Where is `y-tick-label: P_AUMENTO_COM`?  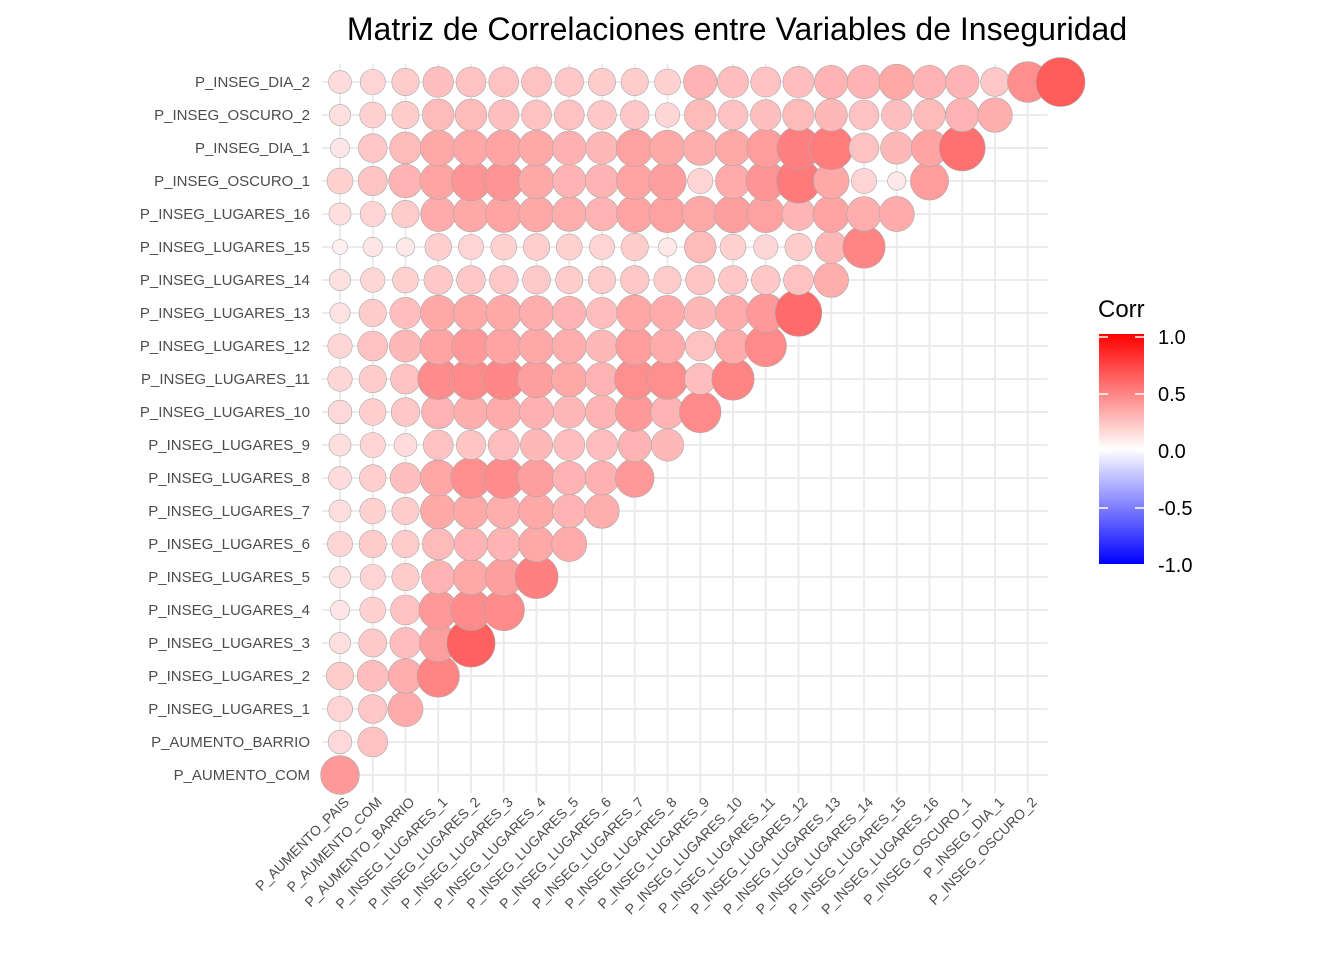
y-tick-label: P_AUMENTO_COM is located at coordinates (242, 775).